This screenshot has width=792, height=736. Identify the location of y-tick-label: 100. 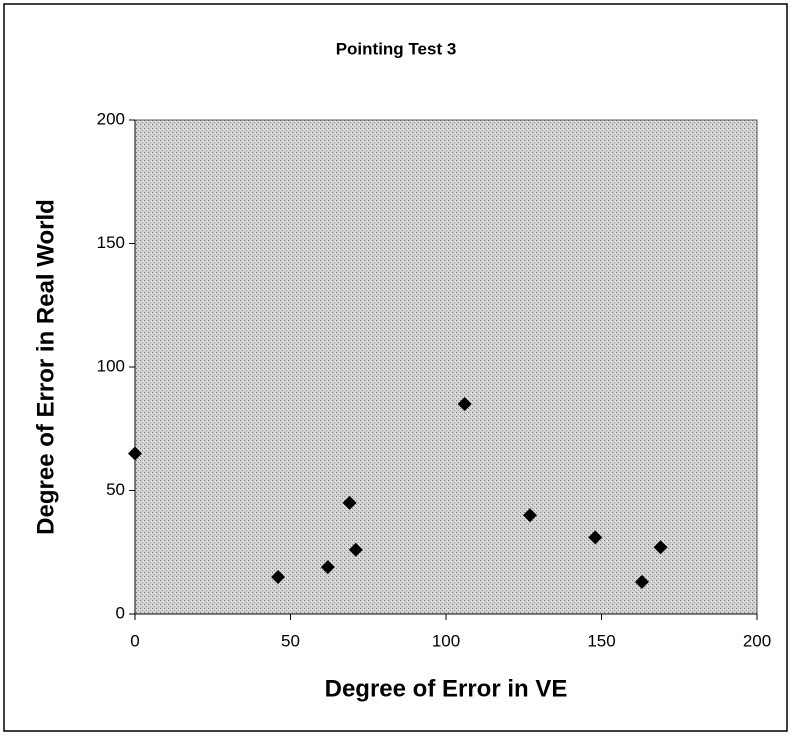
(111, 365).